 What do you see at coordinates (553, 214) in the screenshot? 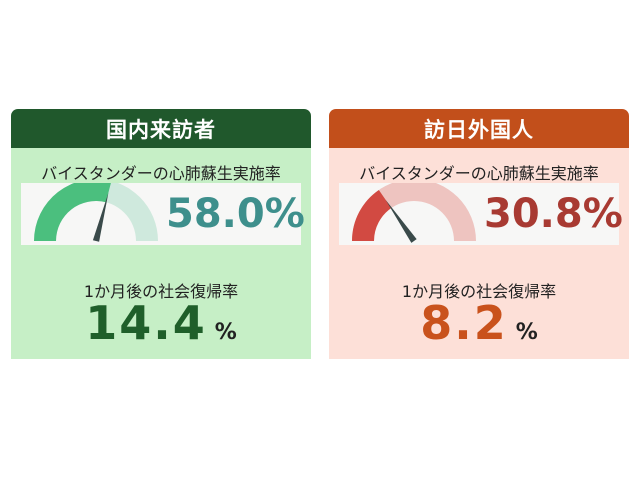
I see `foreign-bystander-rate: 30.8%` at bounding box center [553, 214].